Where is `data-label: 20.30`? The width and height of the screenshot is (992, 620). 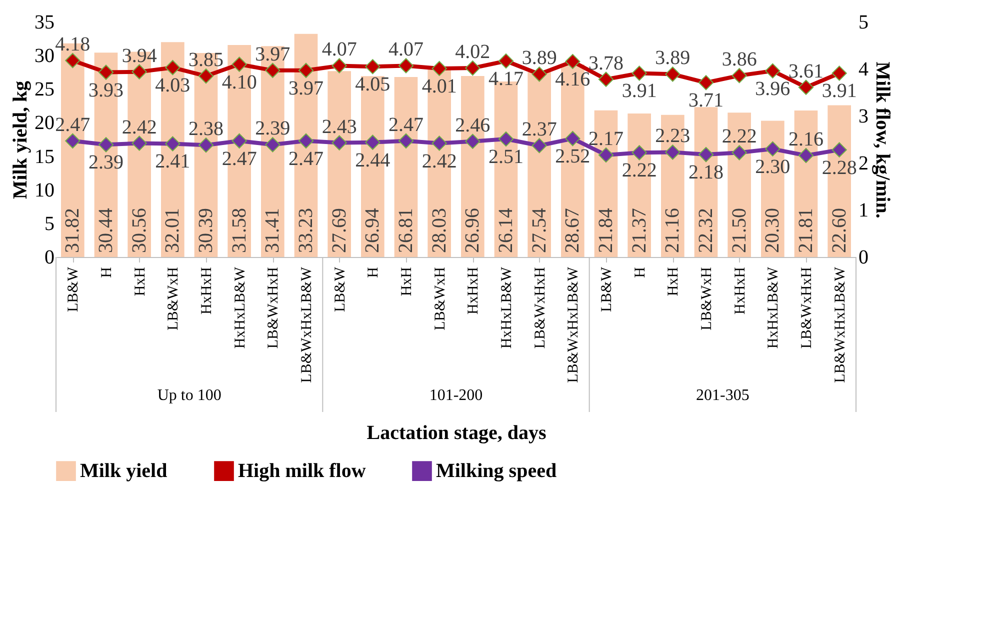 data-label: 20.30 is located at coordinates (773, 230).